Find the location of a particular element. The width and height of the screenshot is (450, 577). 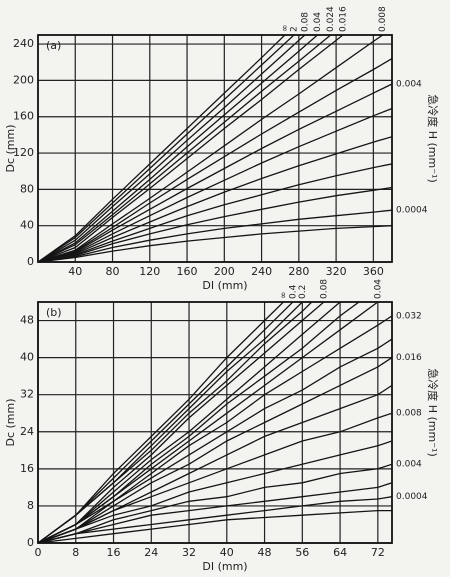

y-tick-label: 8 is located at coordinates (30, 505).